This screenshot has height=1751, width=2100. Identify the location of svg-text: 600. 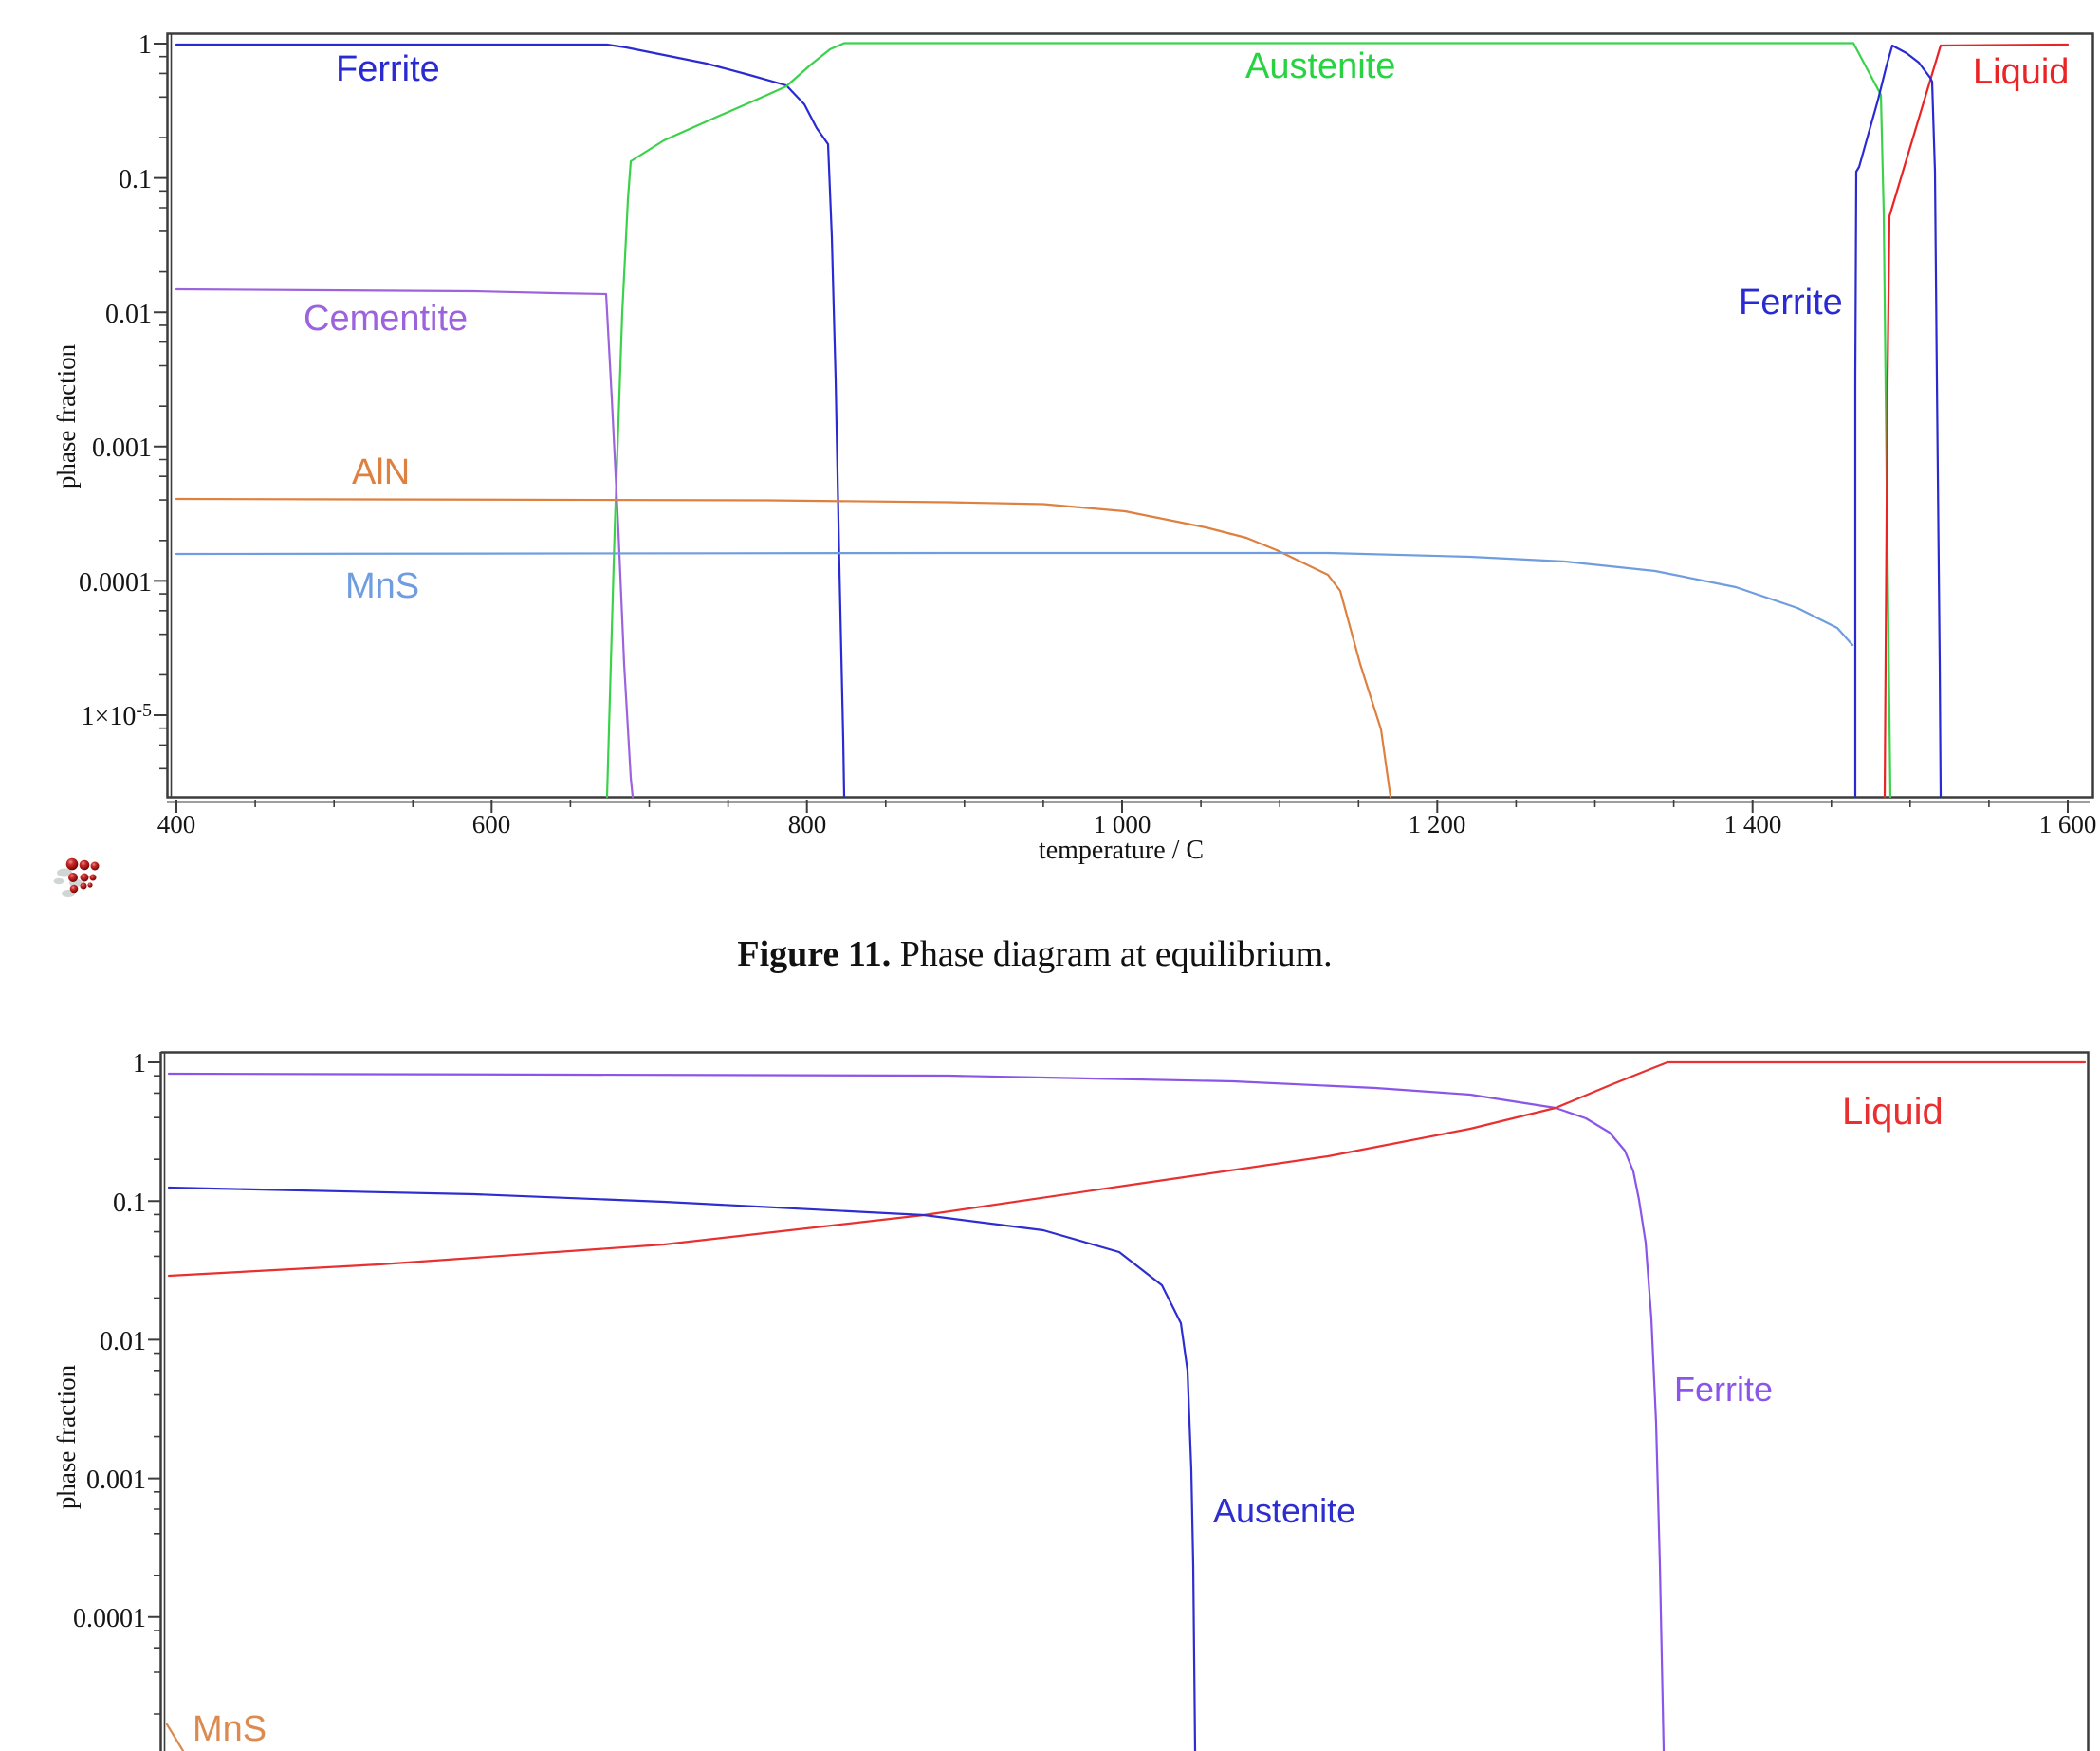
(491, 824).